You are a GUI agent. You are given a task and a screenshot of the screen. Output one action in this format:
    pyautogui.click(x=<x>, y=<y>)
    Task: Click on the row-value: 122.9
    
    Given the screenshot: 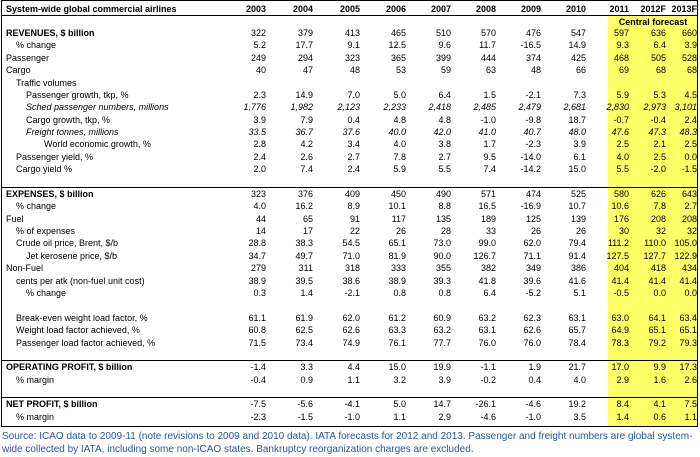 What is the action you would take?
    pyautogui.click(x=685, y=255)
    